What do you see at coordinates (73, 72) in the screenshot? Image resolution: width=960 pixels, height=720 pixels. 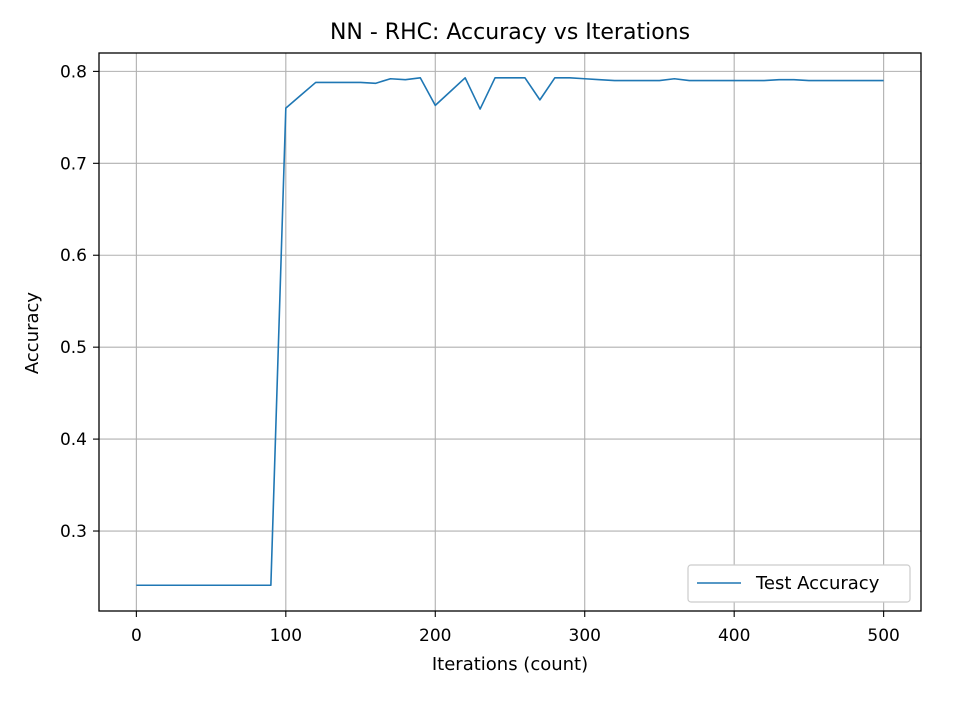 I see `y-tick-label: 0.8` at bounding box center [73, 72].